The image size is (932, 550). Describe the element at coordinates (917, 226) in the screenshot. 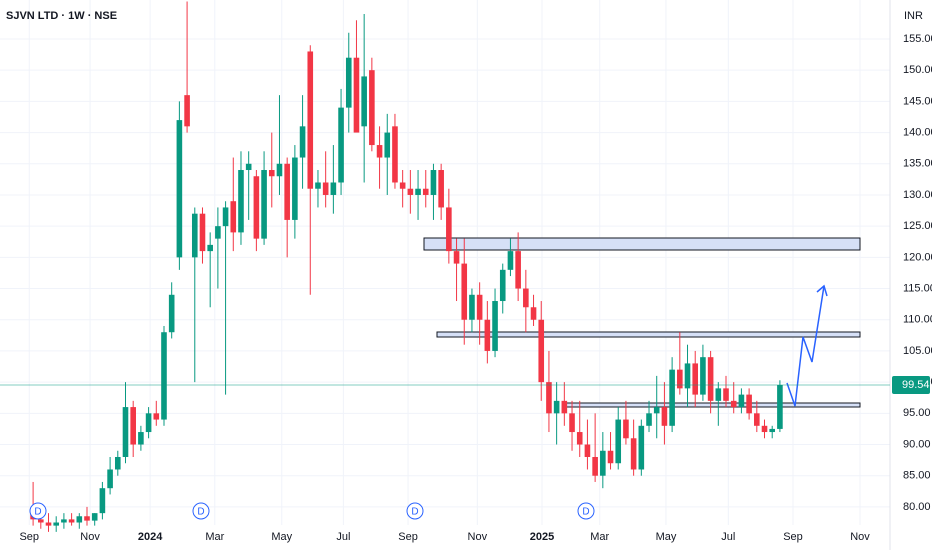

I see `y-tick-label: 125.00` at that location.